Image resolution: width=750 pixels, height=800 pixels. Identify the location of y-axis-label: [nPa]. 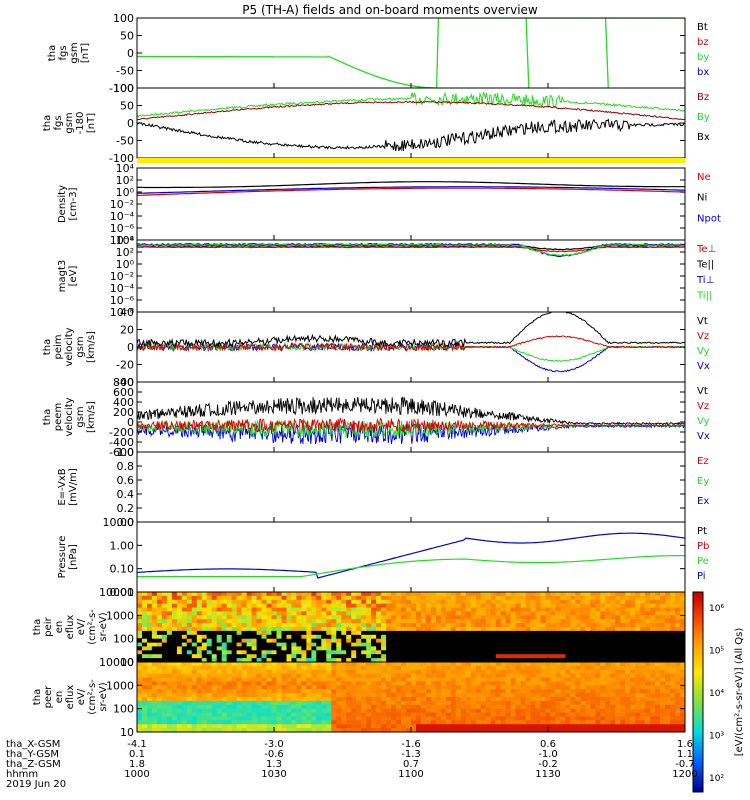
(73, 557).